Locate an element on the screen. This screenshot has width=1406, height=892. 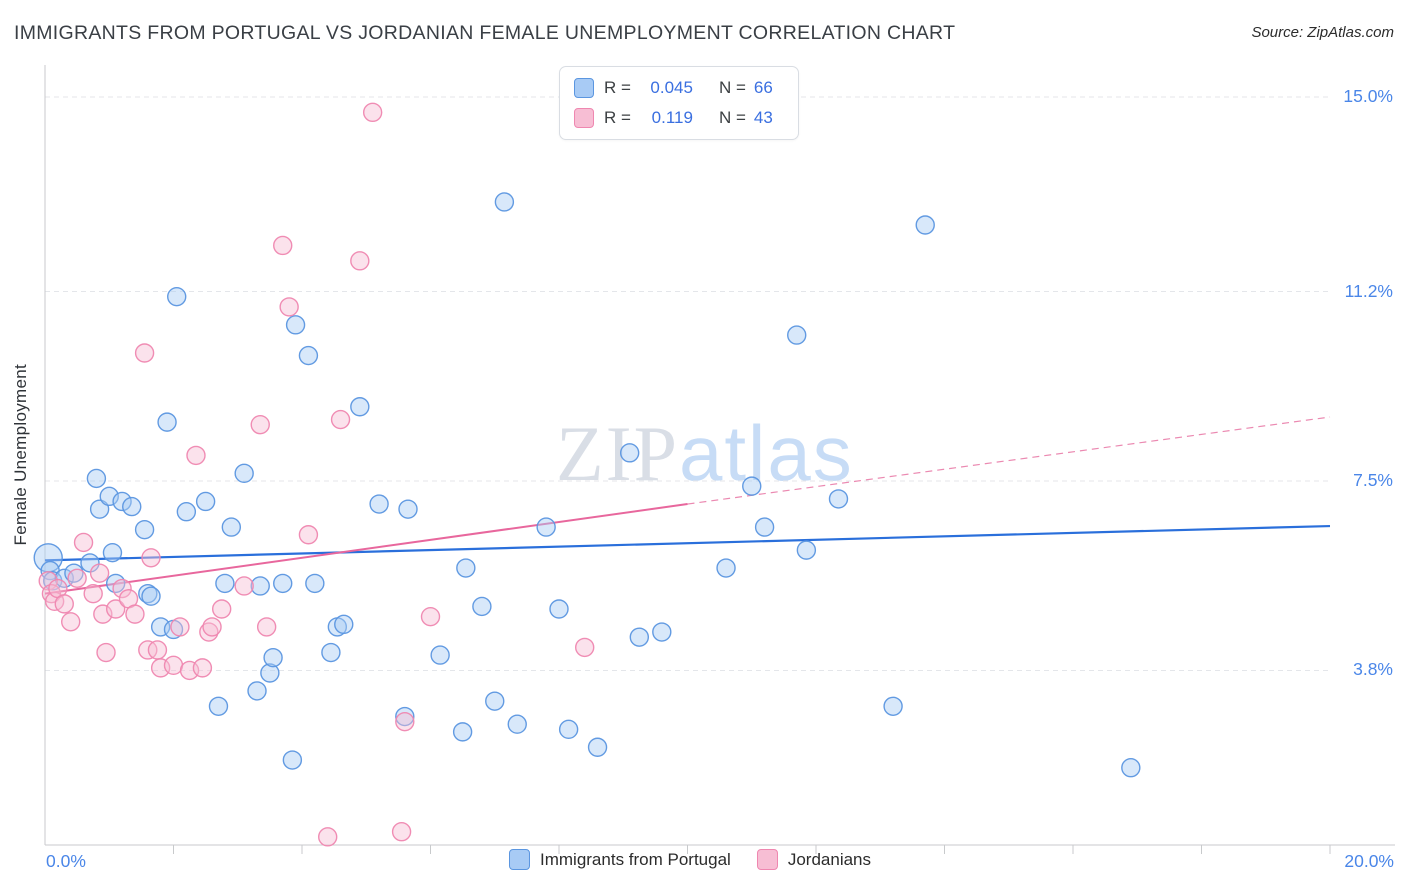
chart-legend: Immigrants from Portugal Jordanians is located at coordinates (702, 859).